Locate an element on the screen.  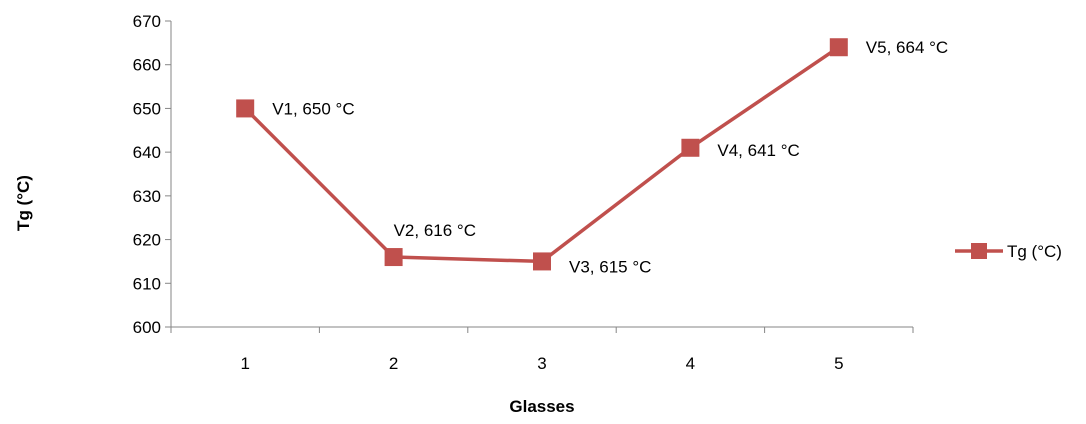
y-tick-label: 620 is located at coordinates (147, 240).